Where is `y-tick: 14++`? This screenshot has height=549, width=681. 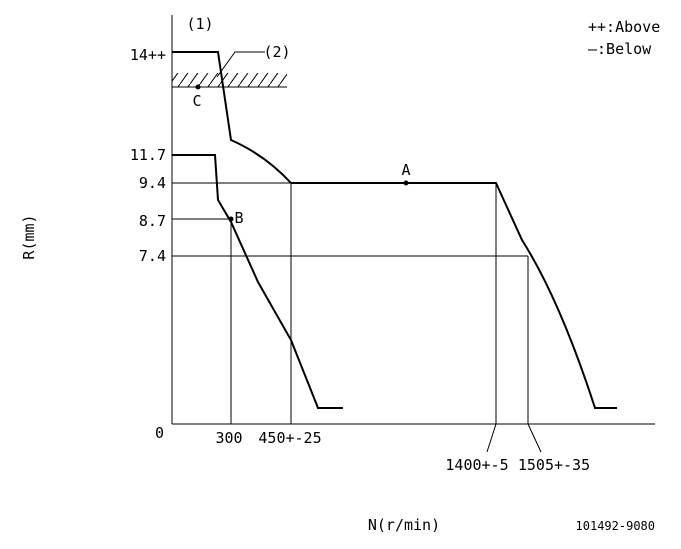 y-tick: 14++ is located at coordinates (148, 55).